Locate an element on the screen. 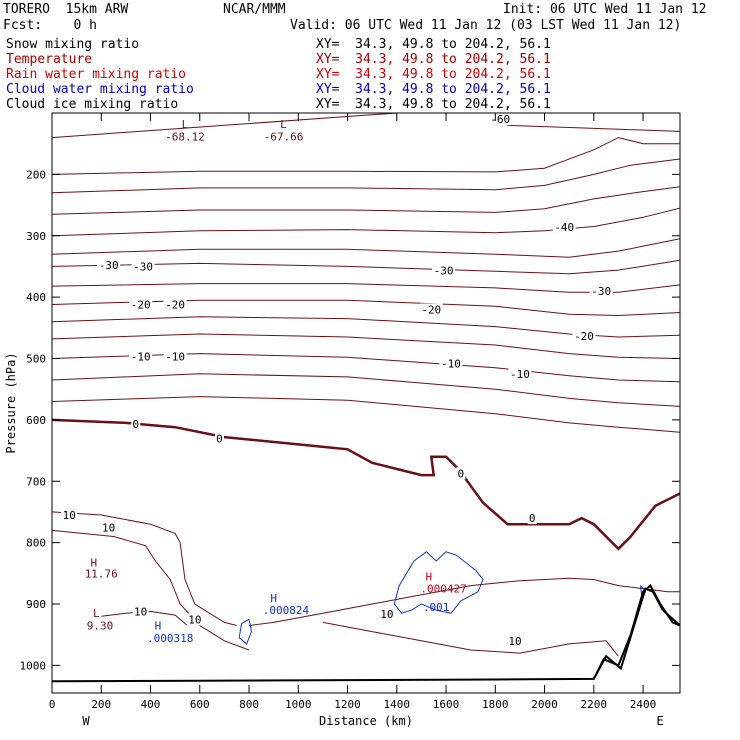  contour-label-18: 10 is located at coordinates (69, 515).